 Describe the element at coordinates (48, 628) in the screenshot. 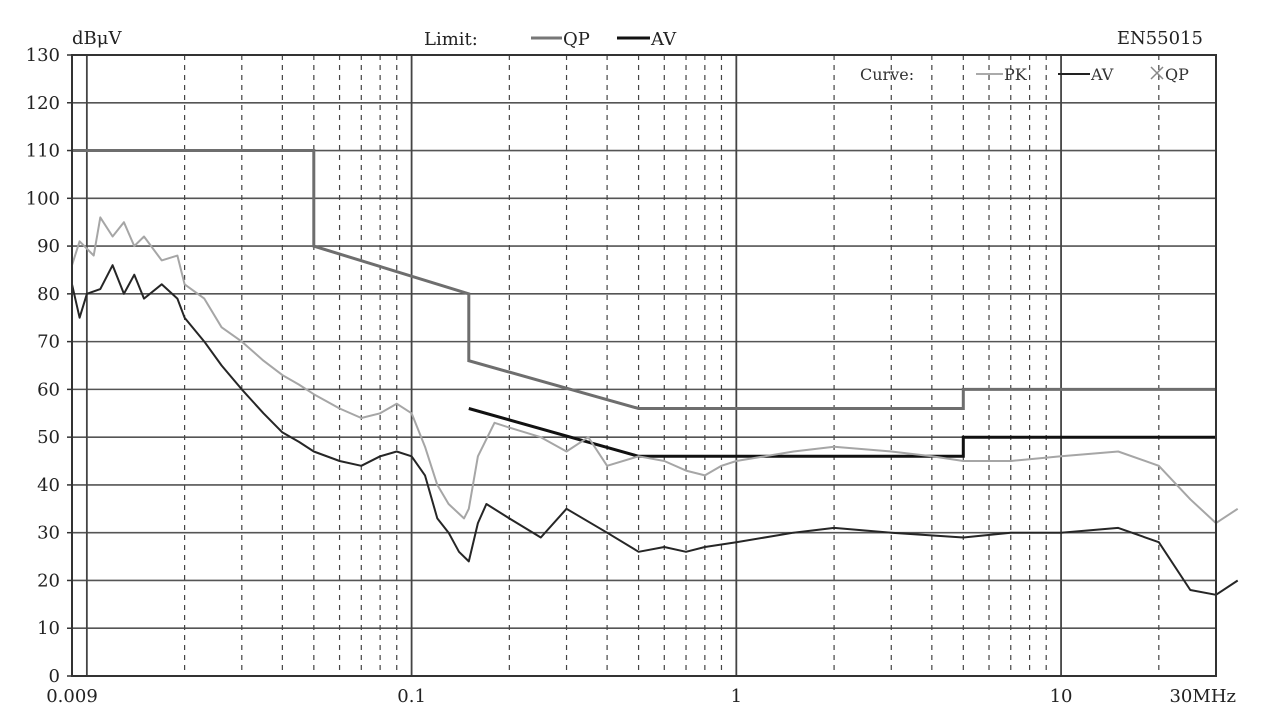

I see `y-tick-label: 10` at that location.